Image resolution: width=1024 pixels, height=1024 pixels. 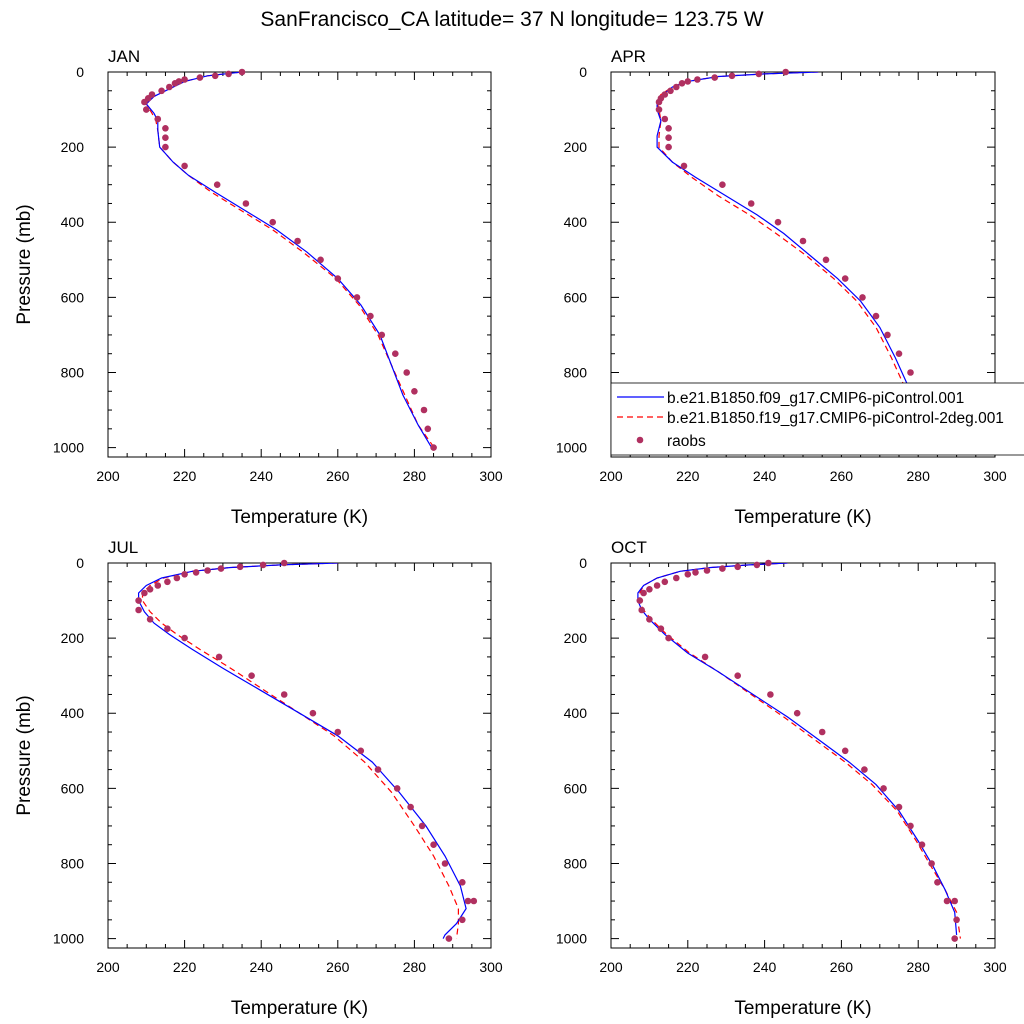 What do you see at coordinates (289, 260) in the screenshot?
I see `series-model-1deg-line` at bounding box center [289, 260].